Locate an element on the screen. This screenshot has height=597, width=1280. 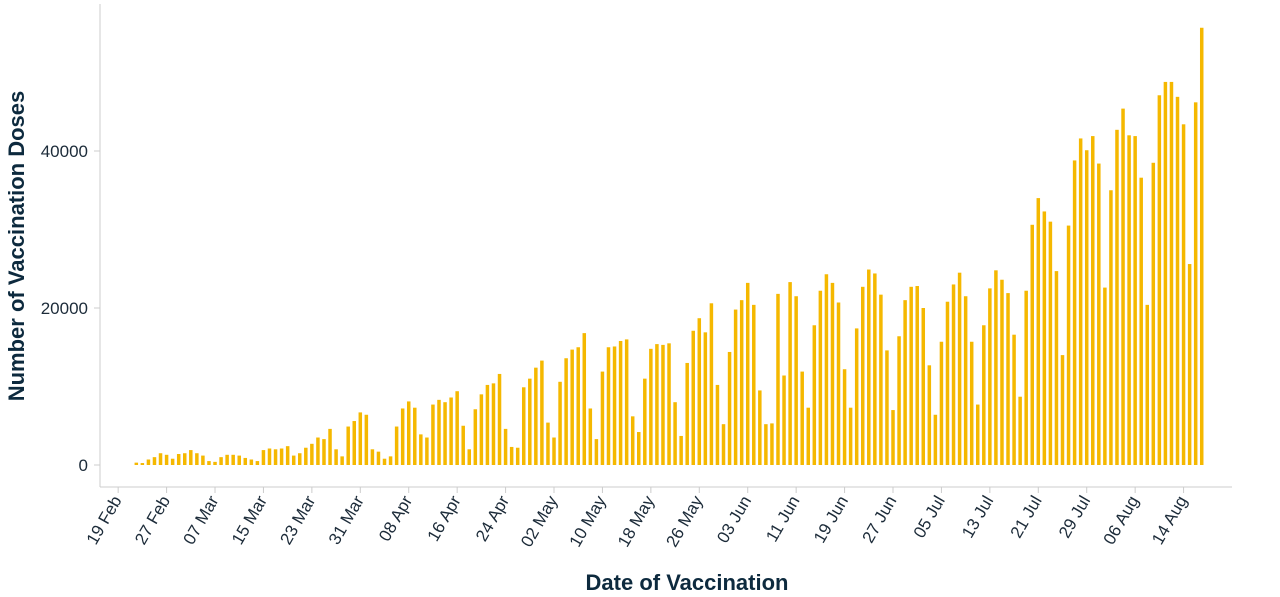
y-tick-label: 40000 is located at coordinates (64, 151).